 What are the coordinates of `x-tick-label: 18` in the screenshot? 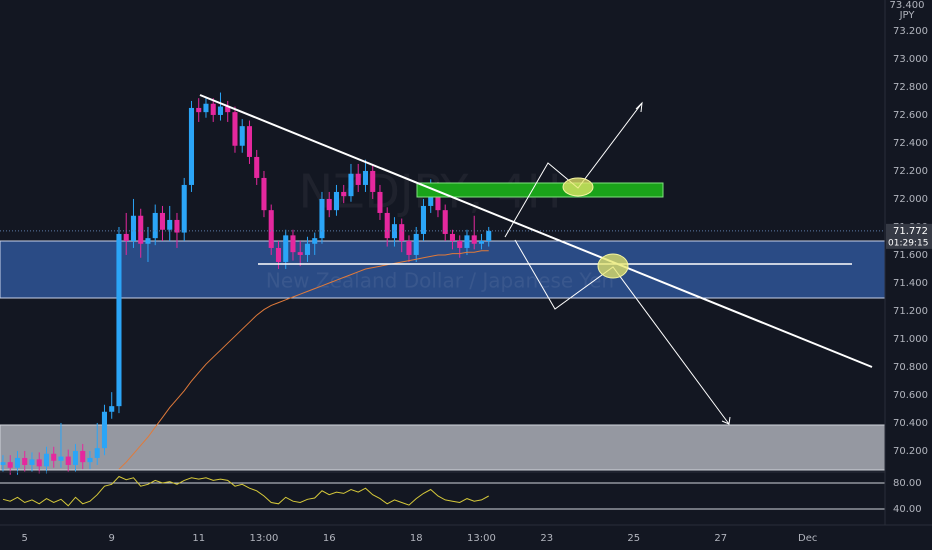 It's located at (416, 538).